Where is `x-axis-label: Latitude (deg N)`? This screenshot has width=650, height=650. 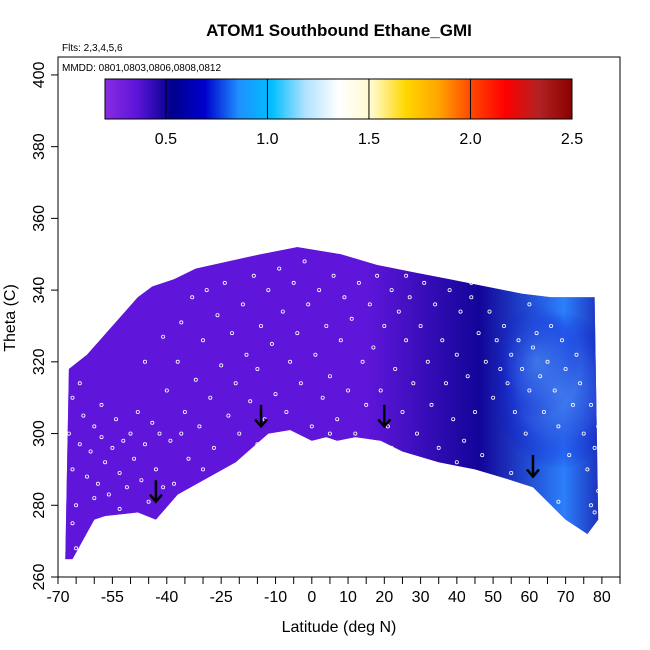
x-axis-label: Latitude (deg N) is located at coordinates (339, 627).